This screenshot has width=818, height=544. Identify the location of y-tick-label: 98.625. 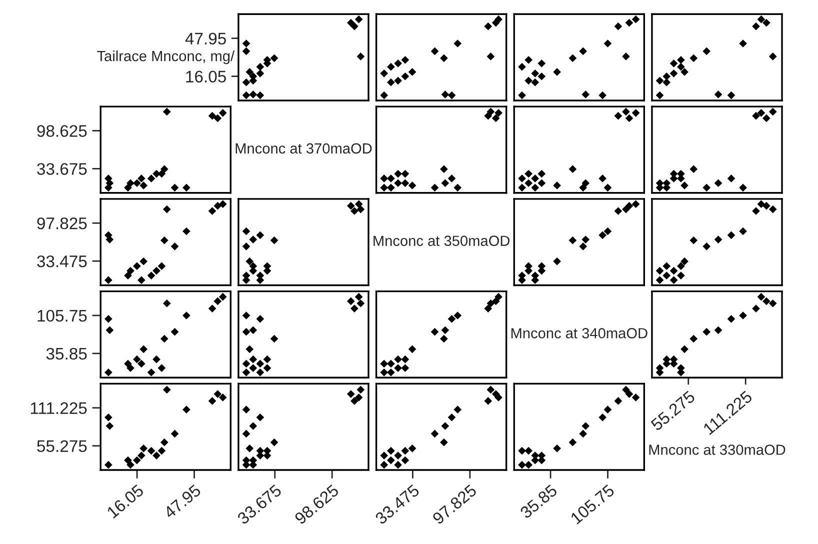
(62, 131).